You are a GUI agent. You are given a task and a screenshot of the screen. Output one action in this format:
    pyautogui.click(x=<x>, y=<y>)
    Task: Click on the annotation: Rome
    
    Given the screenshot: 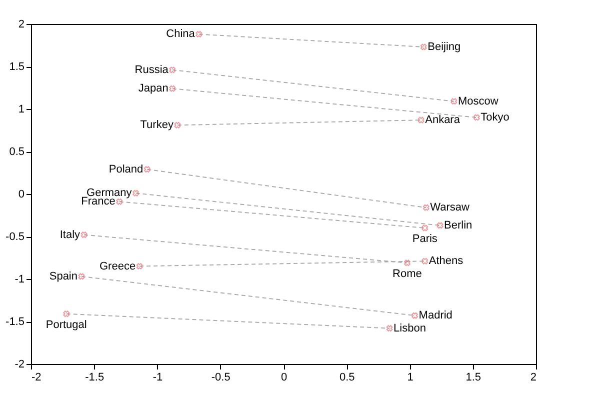 What is the action you would take?
    pyautogui.click(x=407, y=274)
    